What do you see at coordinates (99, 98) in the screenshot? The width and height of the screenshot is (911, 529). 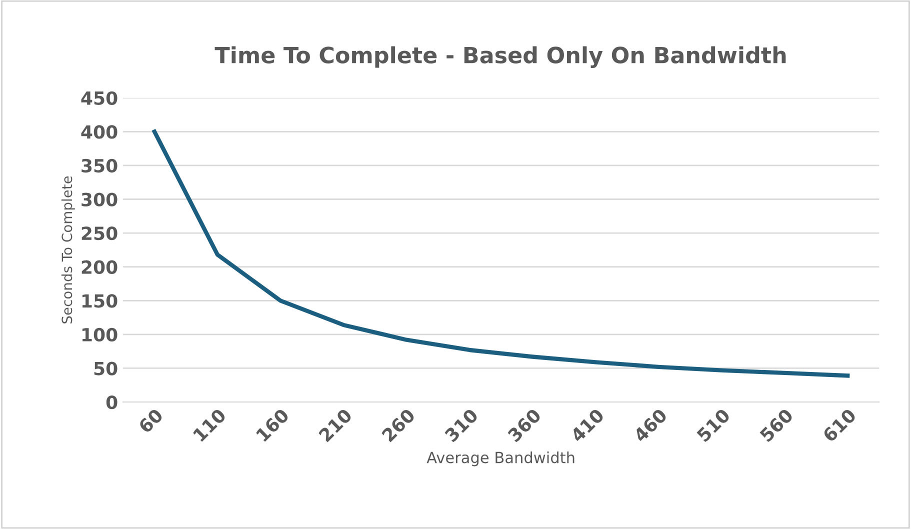 I see `y-tick-label: 450` at bounding box center [99, 98].